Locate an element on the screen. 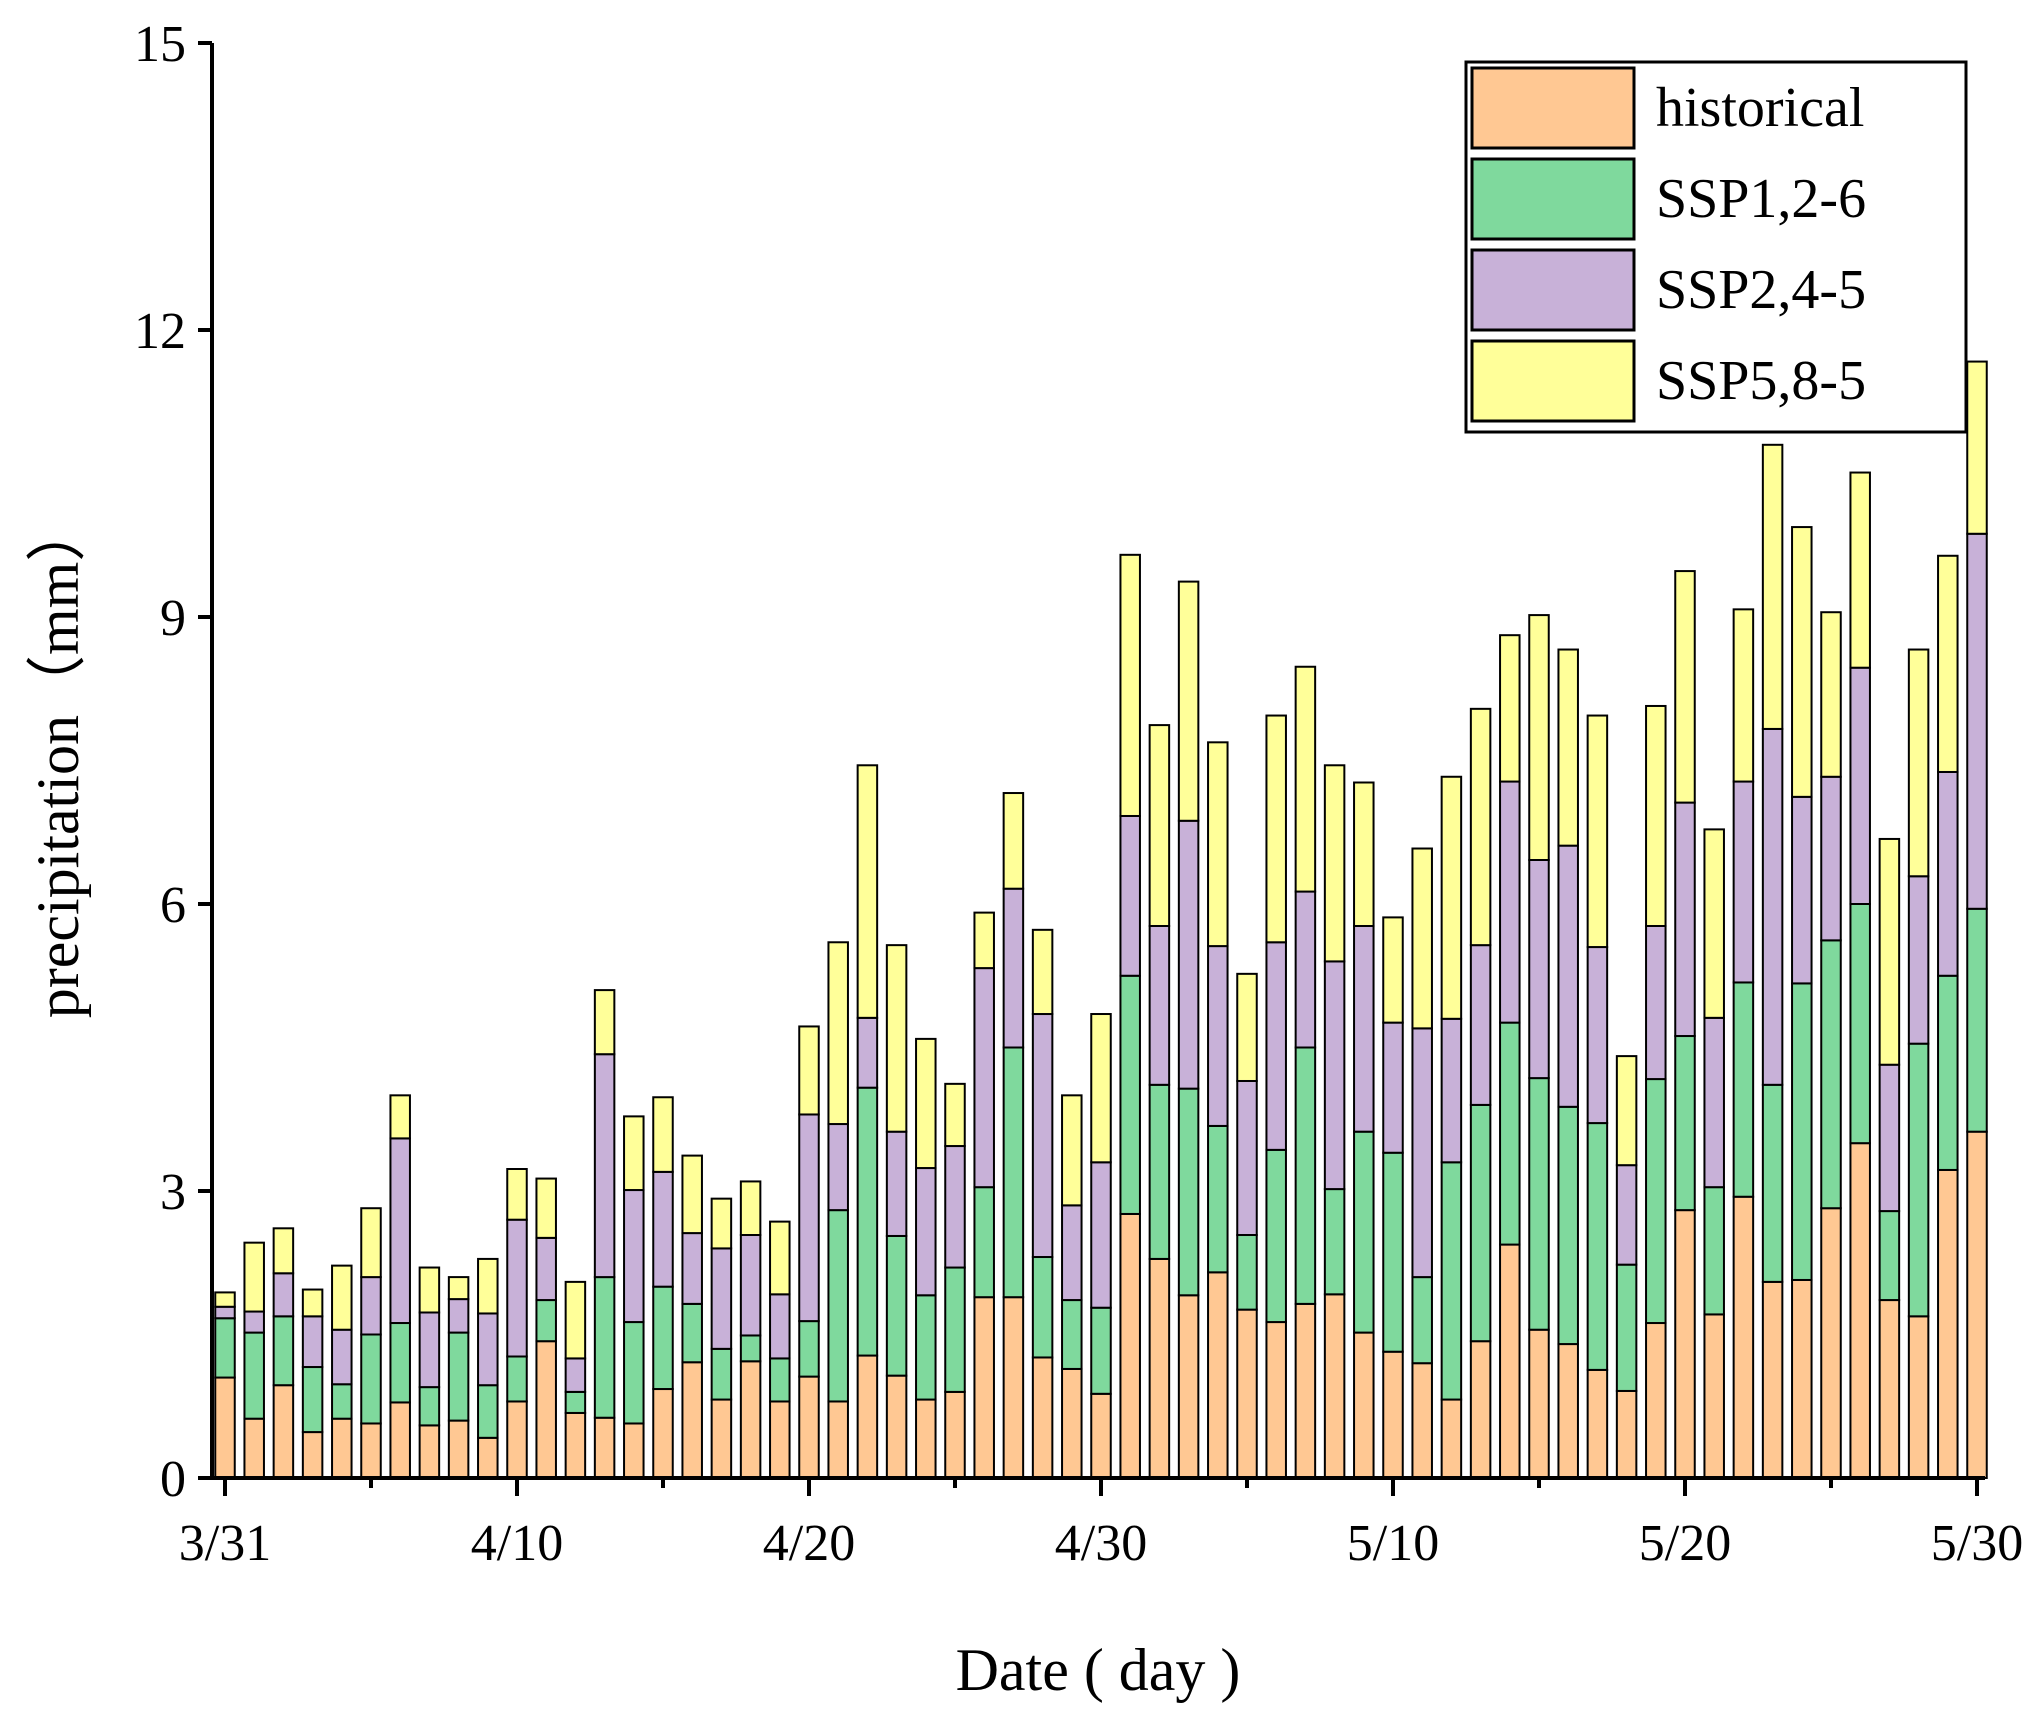 The image size is (2023, 1728). y-tick-label-3: 3 is located at coordinates (173, 1192).